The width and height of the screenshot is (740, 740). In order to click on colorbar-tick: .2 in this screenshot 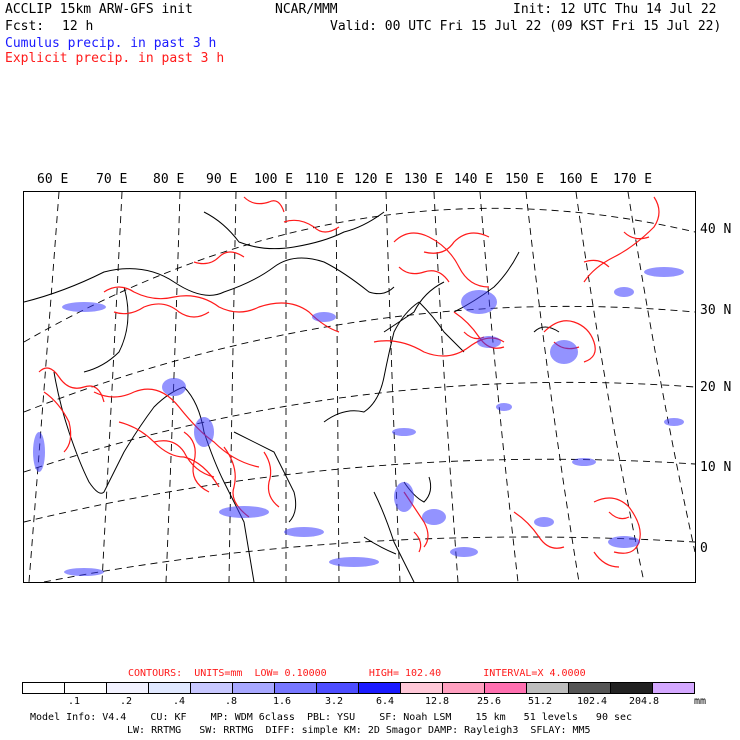, I will do `click(126, 701)`.